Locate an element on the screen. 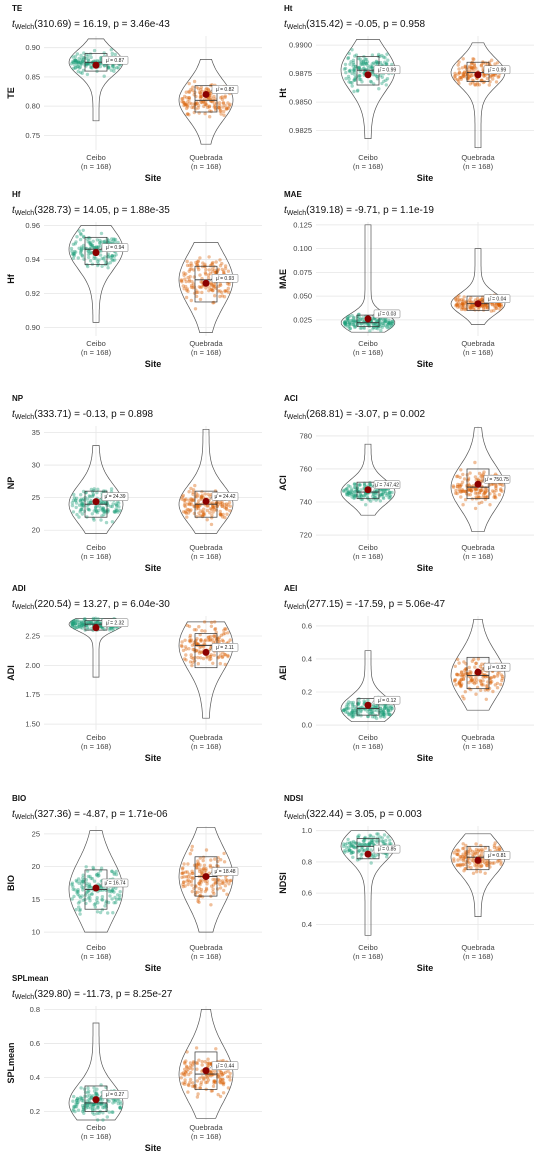  mean-label-ceibo: μ̂ = 0.27 is located at coordinates (115, 1095).